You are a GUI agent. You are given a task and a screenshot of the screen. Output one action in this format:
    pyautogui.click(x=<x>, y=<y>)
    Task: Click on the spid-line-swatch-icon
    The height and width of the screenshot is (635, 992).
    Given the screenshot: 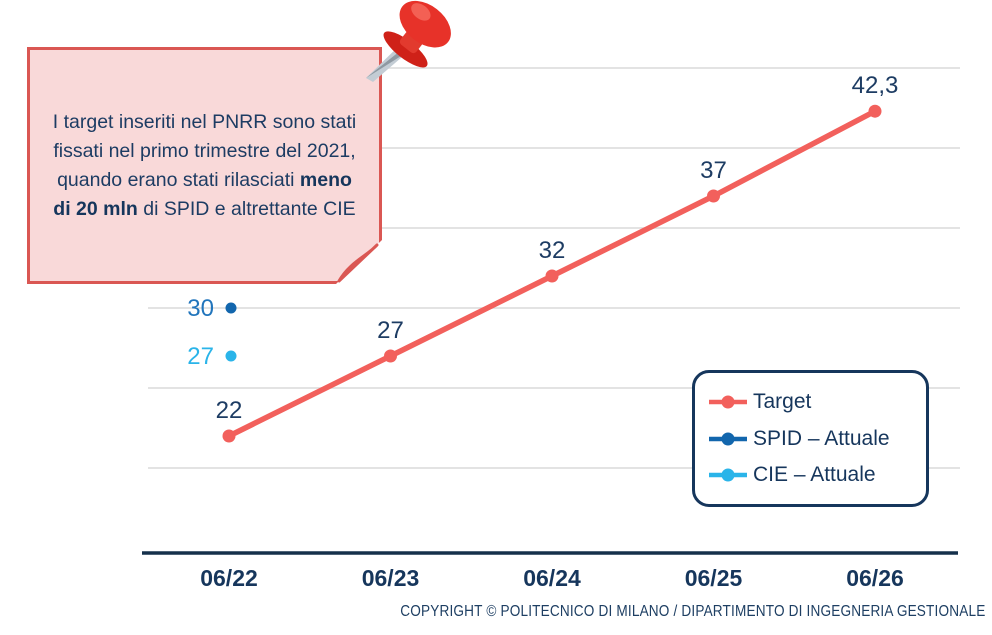 What is the action you would take?
    pyautogui.click(x=728, y=438)
    